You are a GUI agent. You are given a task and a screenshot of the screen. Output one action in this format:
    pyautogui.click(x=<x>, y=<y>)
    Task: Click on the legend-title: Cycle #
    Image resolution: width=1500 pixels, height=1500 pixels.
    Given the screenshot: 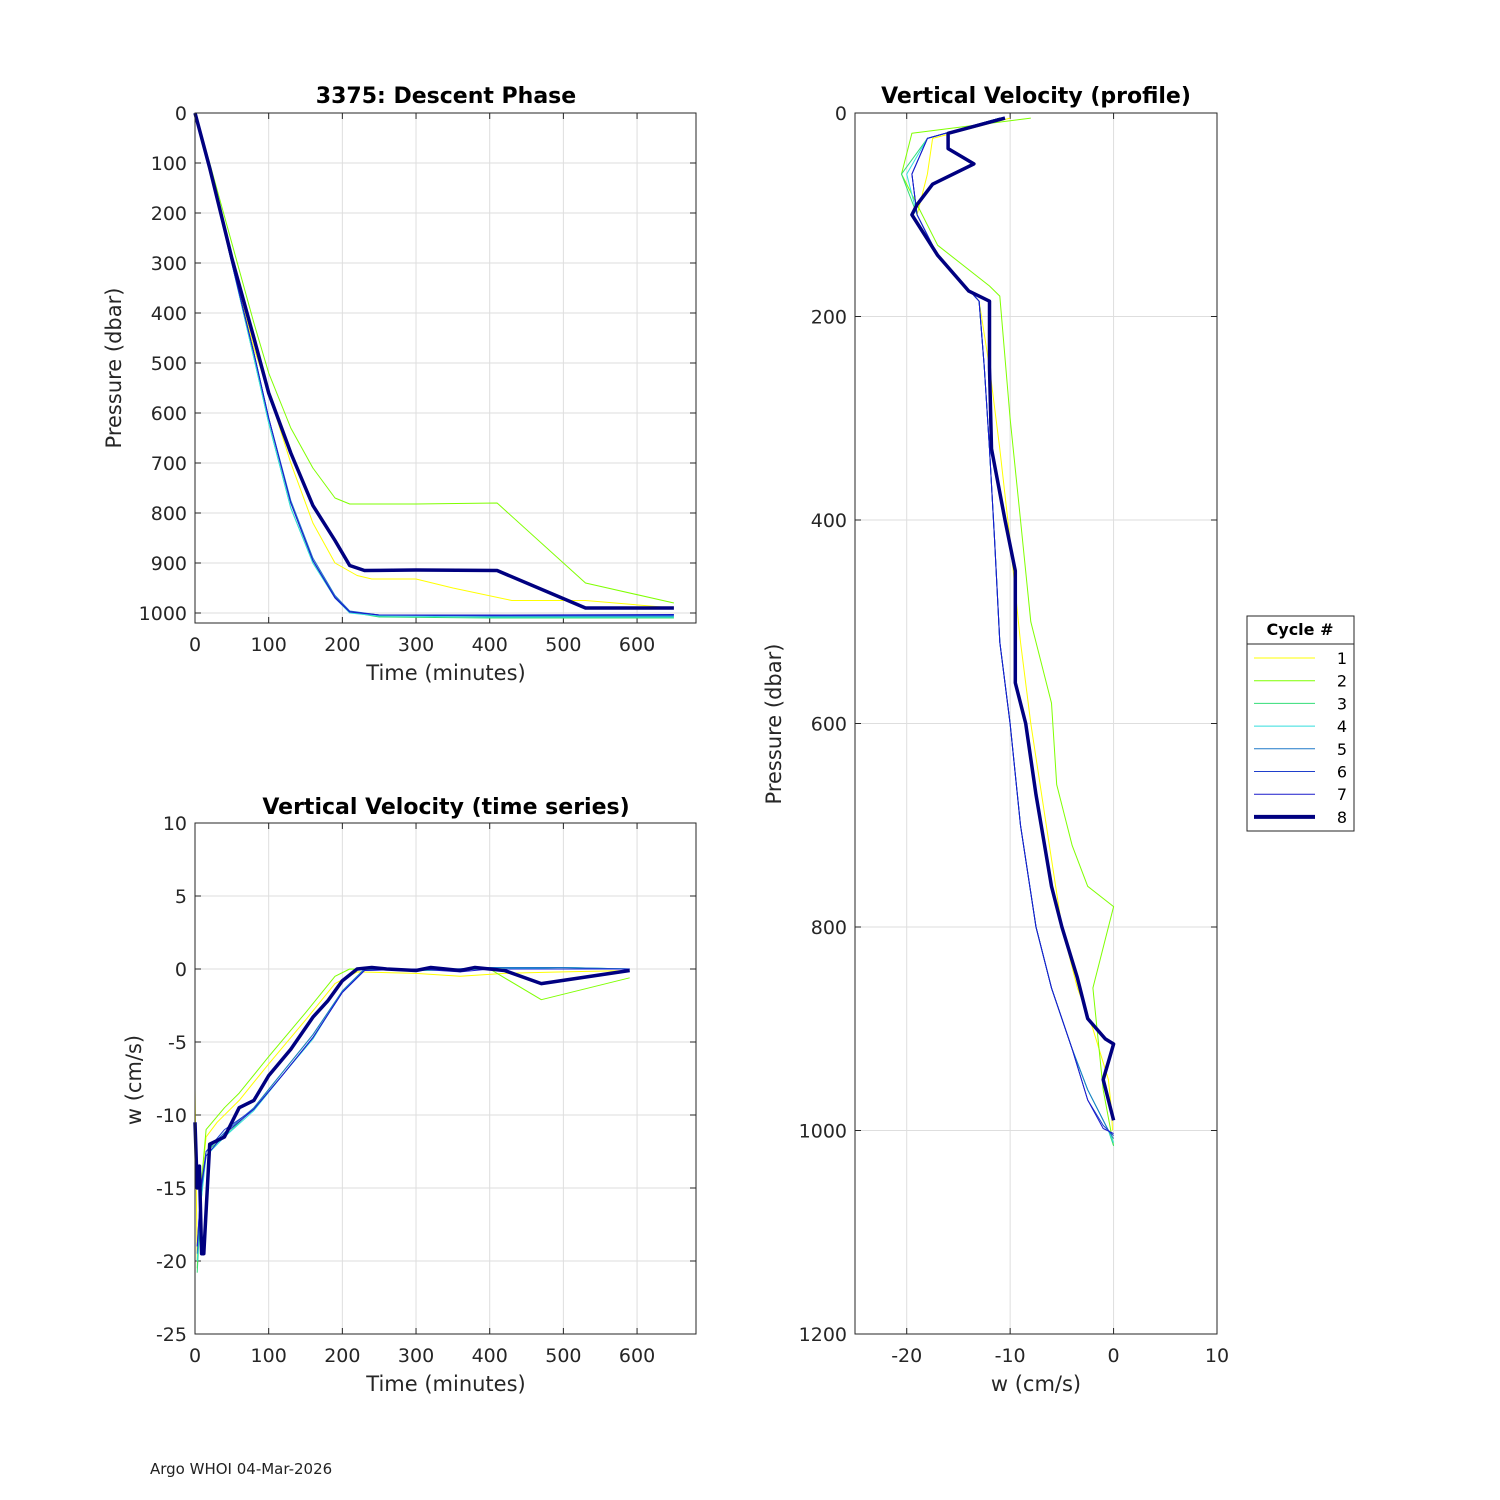 What is the action you would take?
    pyautogui.click(x=1300, y=629)
    